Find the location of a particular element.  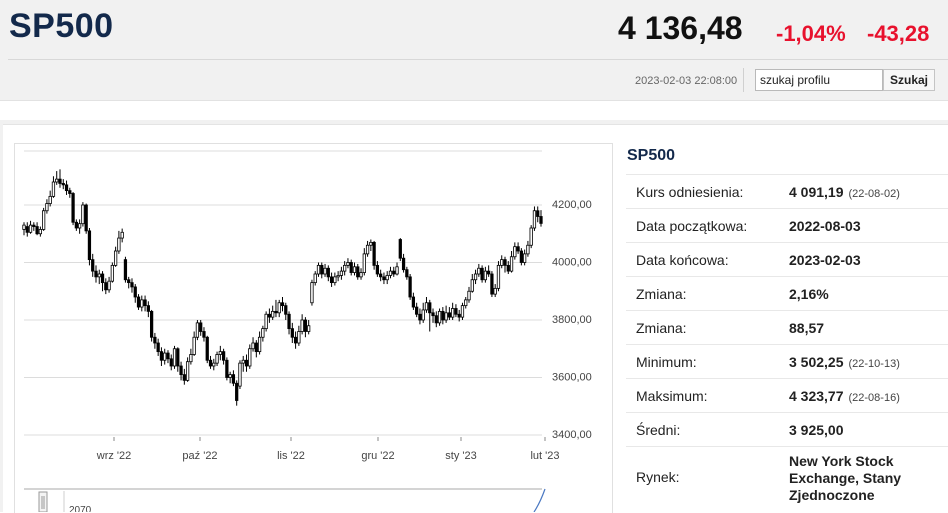

stats-value: 2023-02-03 is located at coordinates (868, 259).